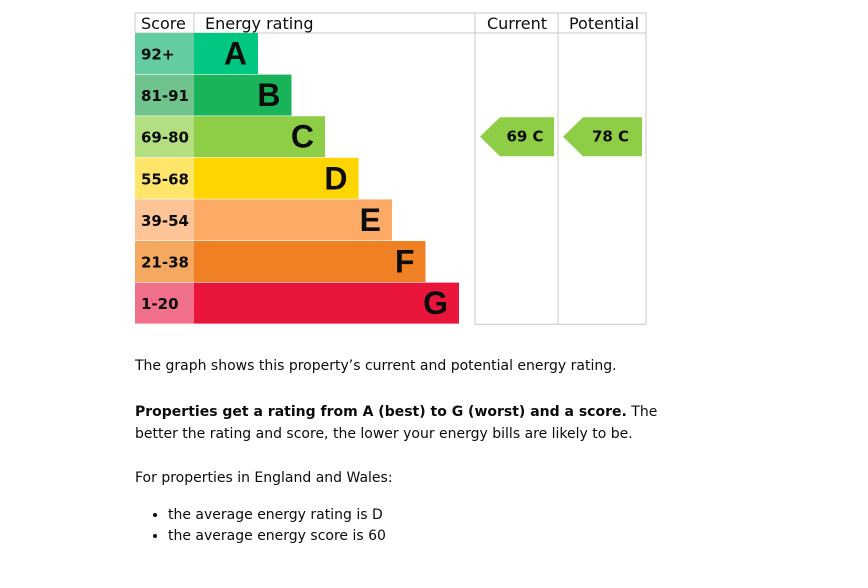 This screenshot has height=588, width=868. Describe the element at coordinates (435, 303) in the screenshot. I see `rating-letter-g: G` at that location.